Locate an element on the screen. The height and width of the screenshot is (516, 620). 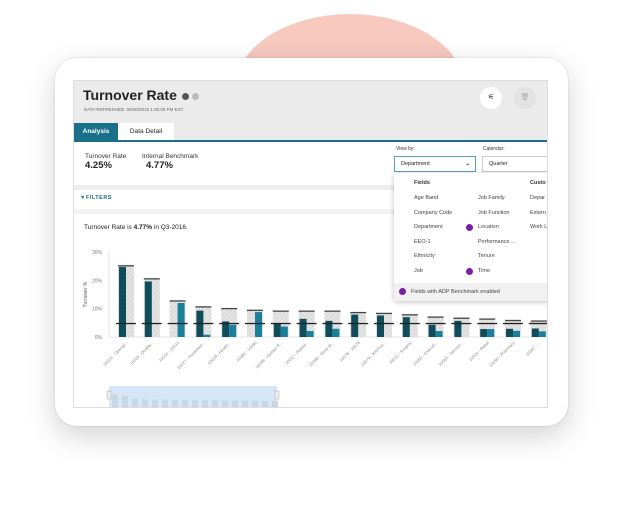
x-tick-label: 10080 - 10080 is located at coordinates (246, 351).